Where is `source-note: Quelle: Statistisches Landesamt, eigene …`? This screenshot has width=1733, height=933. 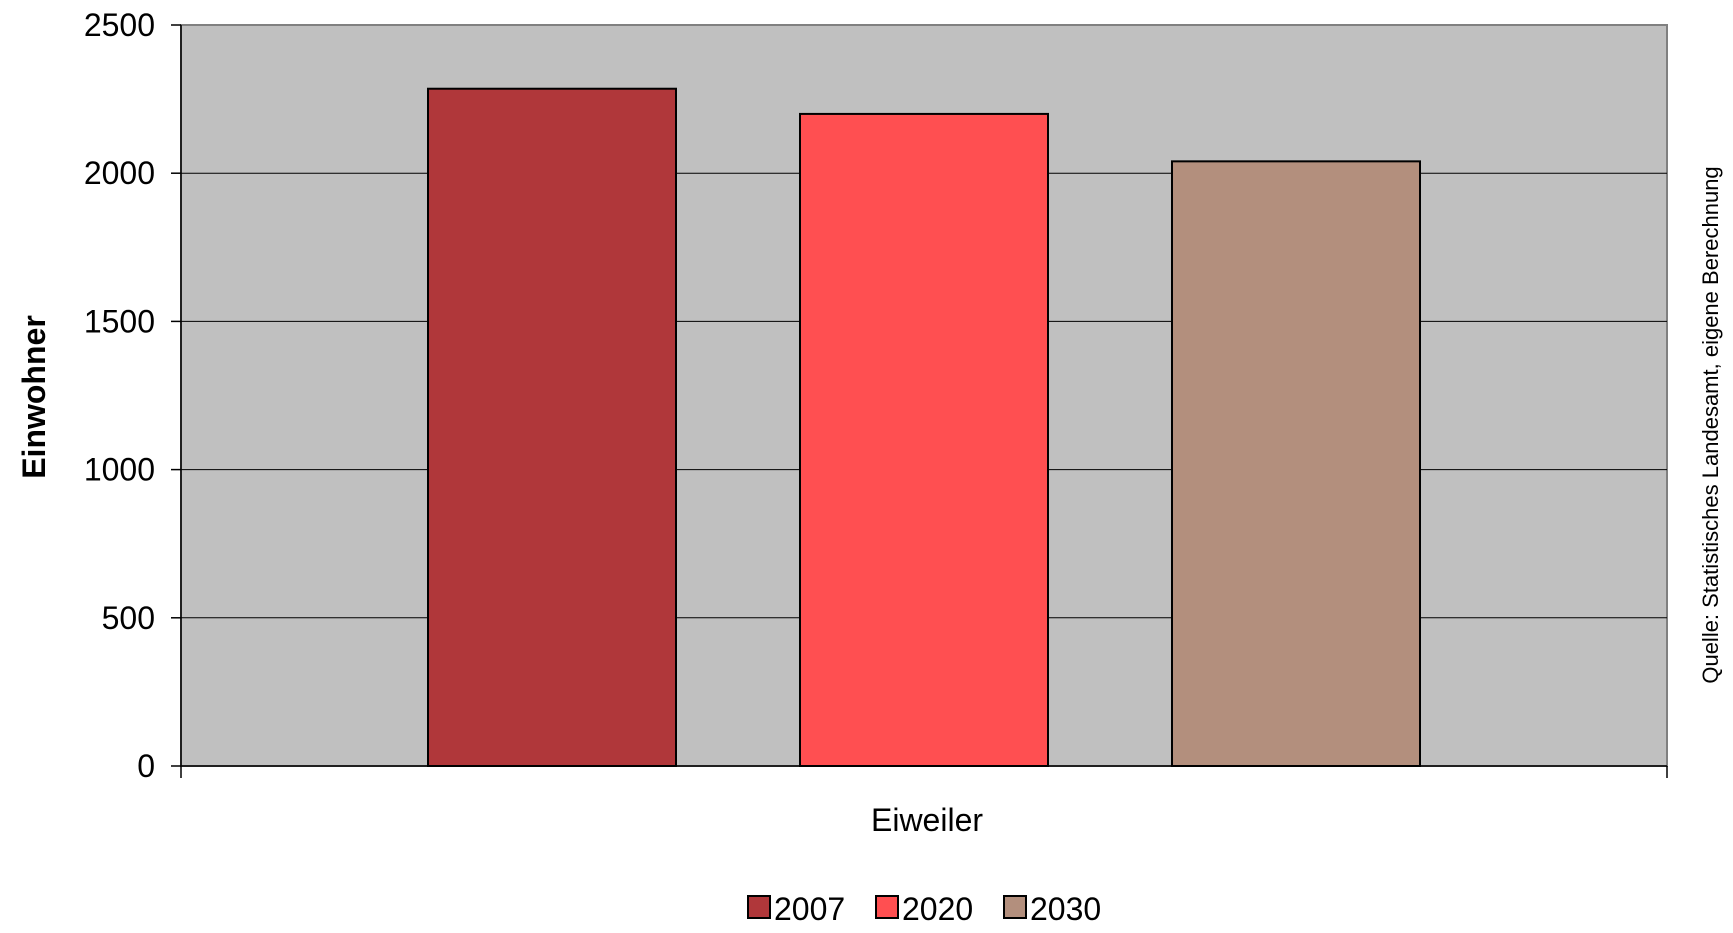 source-note: Quelle: Statistisches Landesamt, eigene … is located at coordinates (1710, 424).